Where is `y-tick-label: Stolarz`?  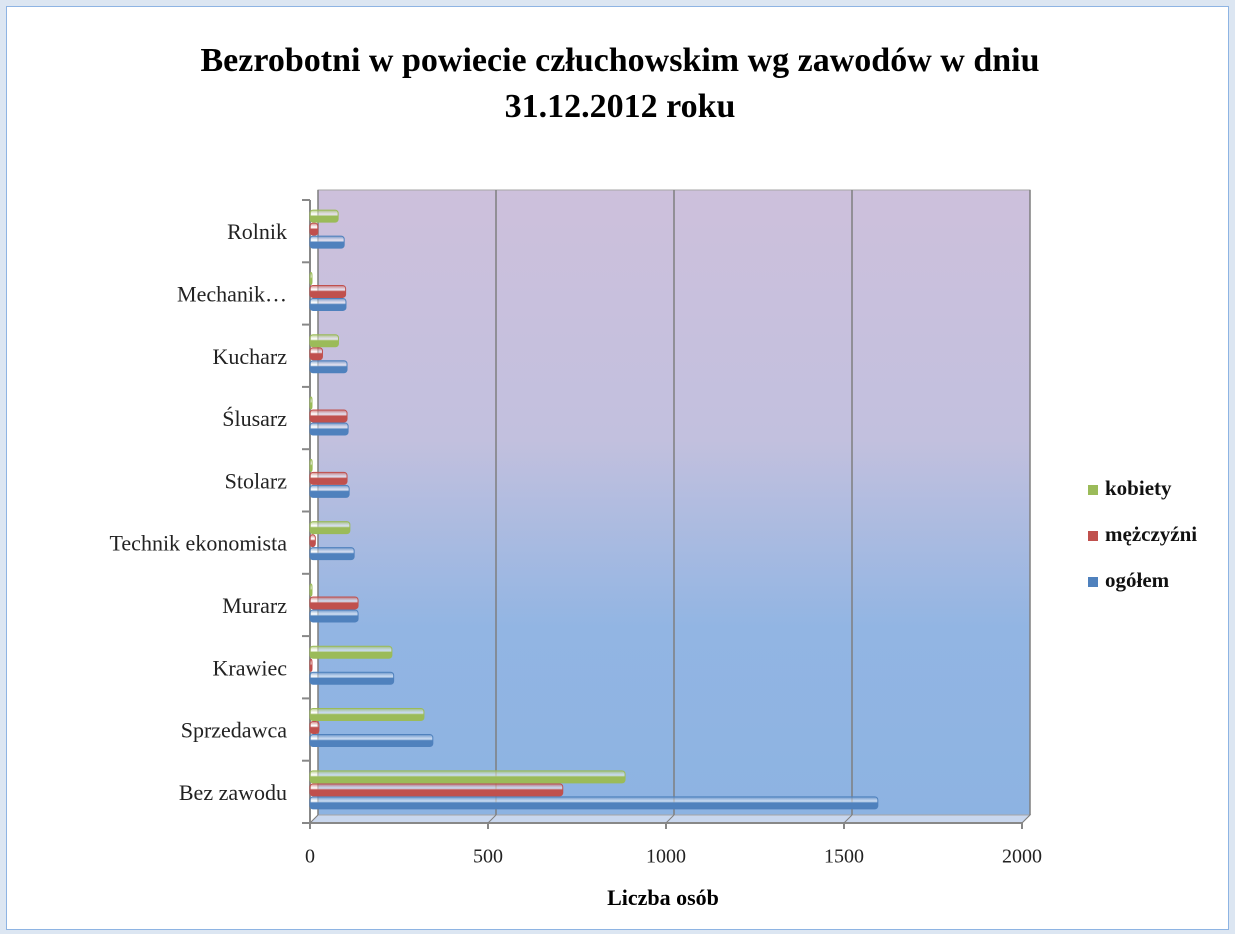 y-tick-label: Stolarz is located at coordinates (256, 480).